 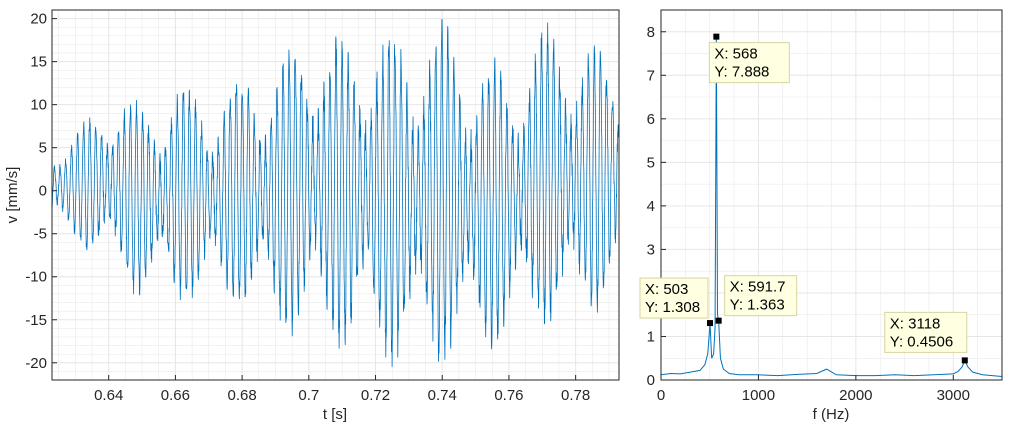 What do you see at coordinates (651, 336) in the screenshot?
I see `y-tick-label: 1` at bounding box center [651, 336].